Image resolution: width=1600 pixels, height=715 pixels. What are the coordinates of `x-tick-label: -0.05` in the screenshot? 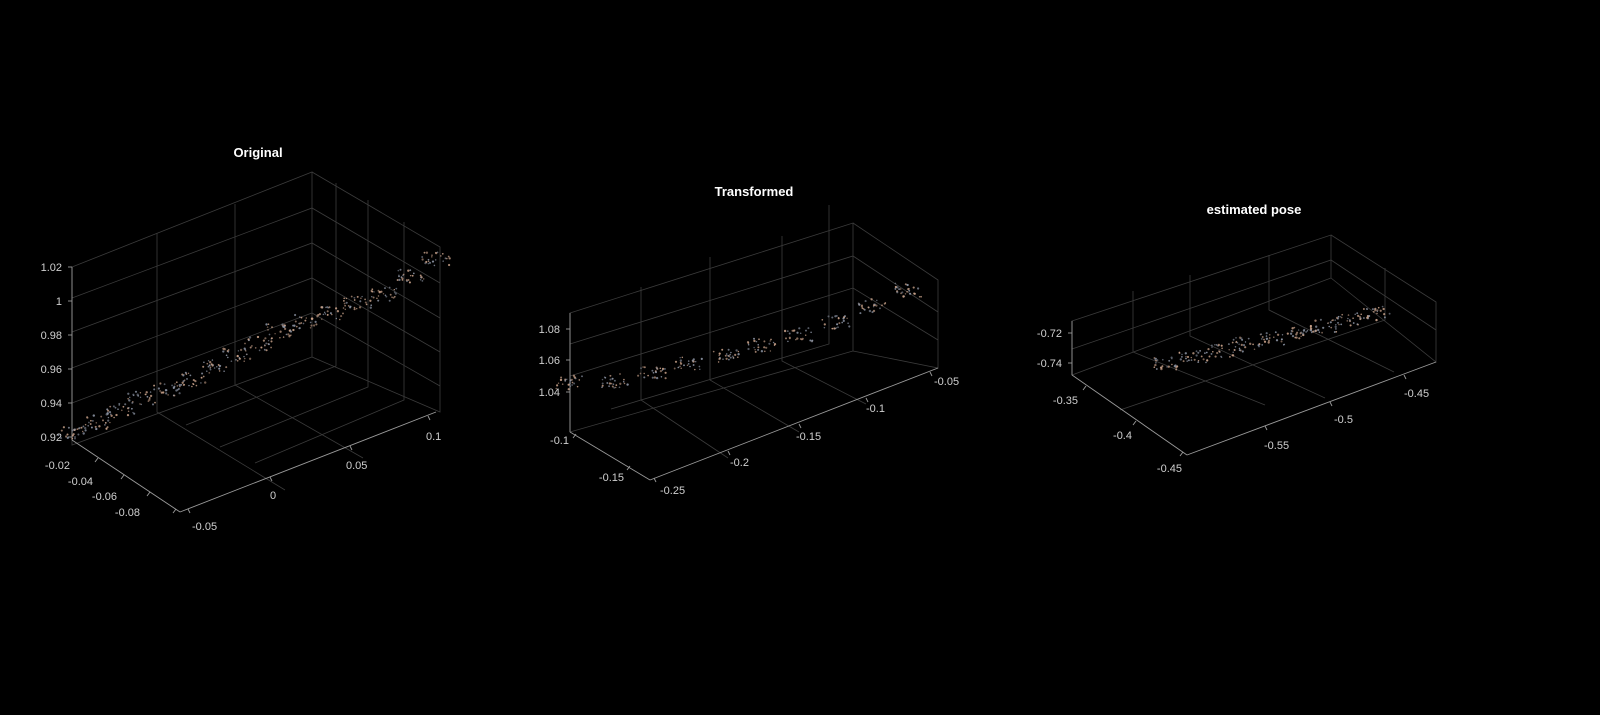 It's located at (946, 382).